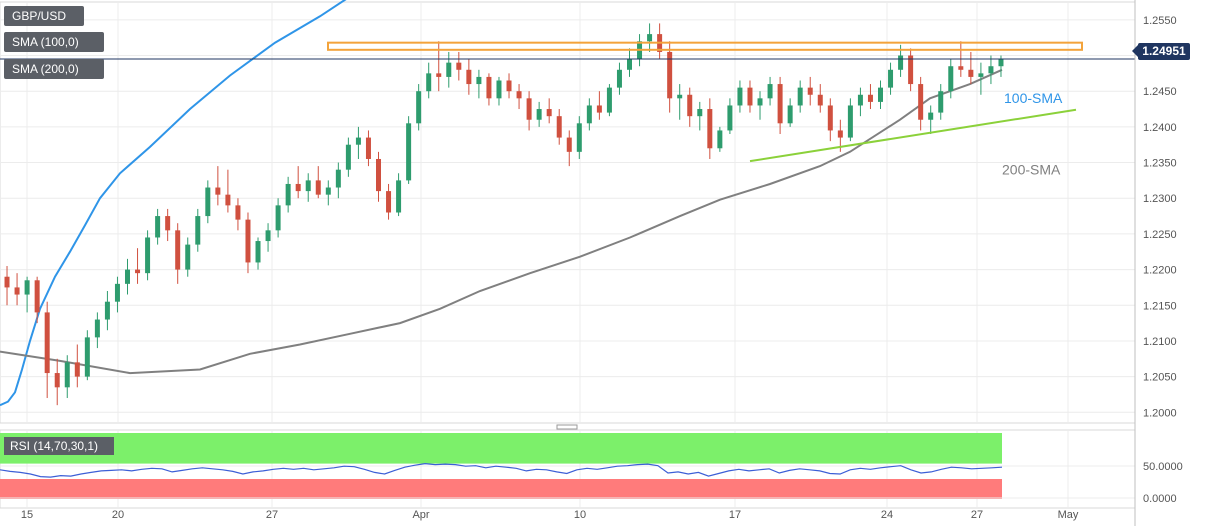 The height and width of the screenshot is (526, 1207). Describe the element at coordinates (1160, 92) in the screenshot. I see `y-tick-label: 1.2450` at that location.